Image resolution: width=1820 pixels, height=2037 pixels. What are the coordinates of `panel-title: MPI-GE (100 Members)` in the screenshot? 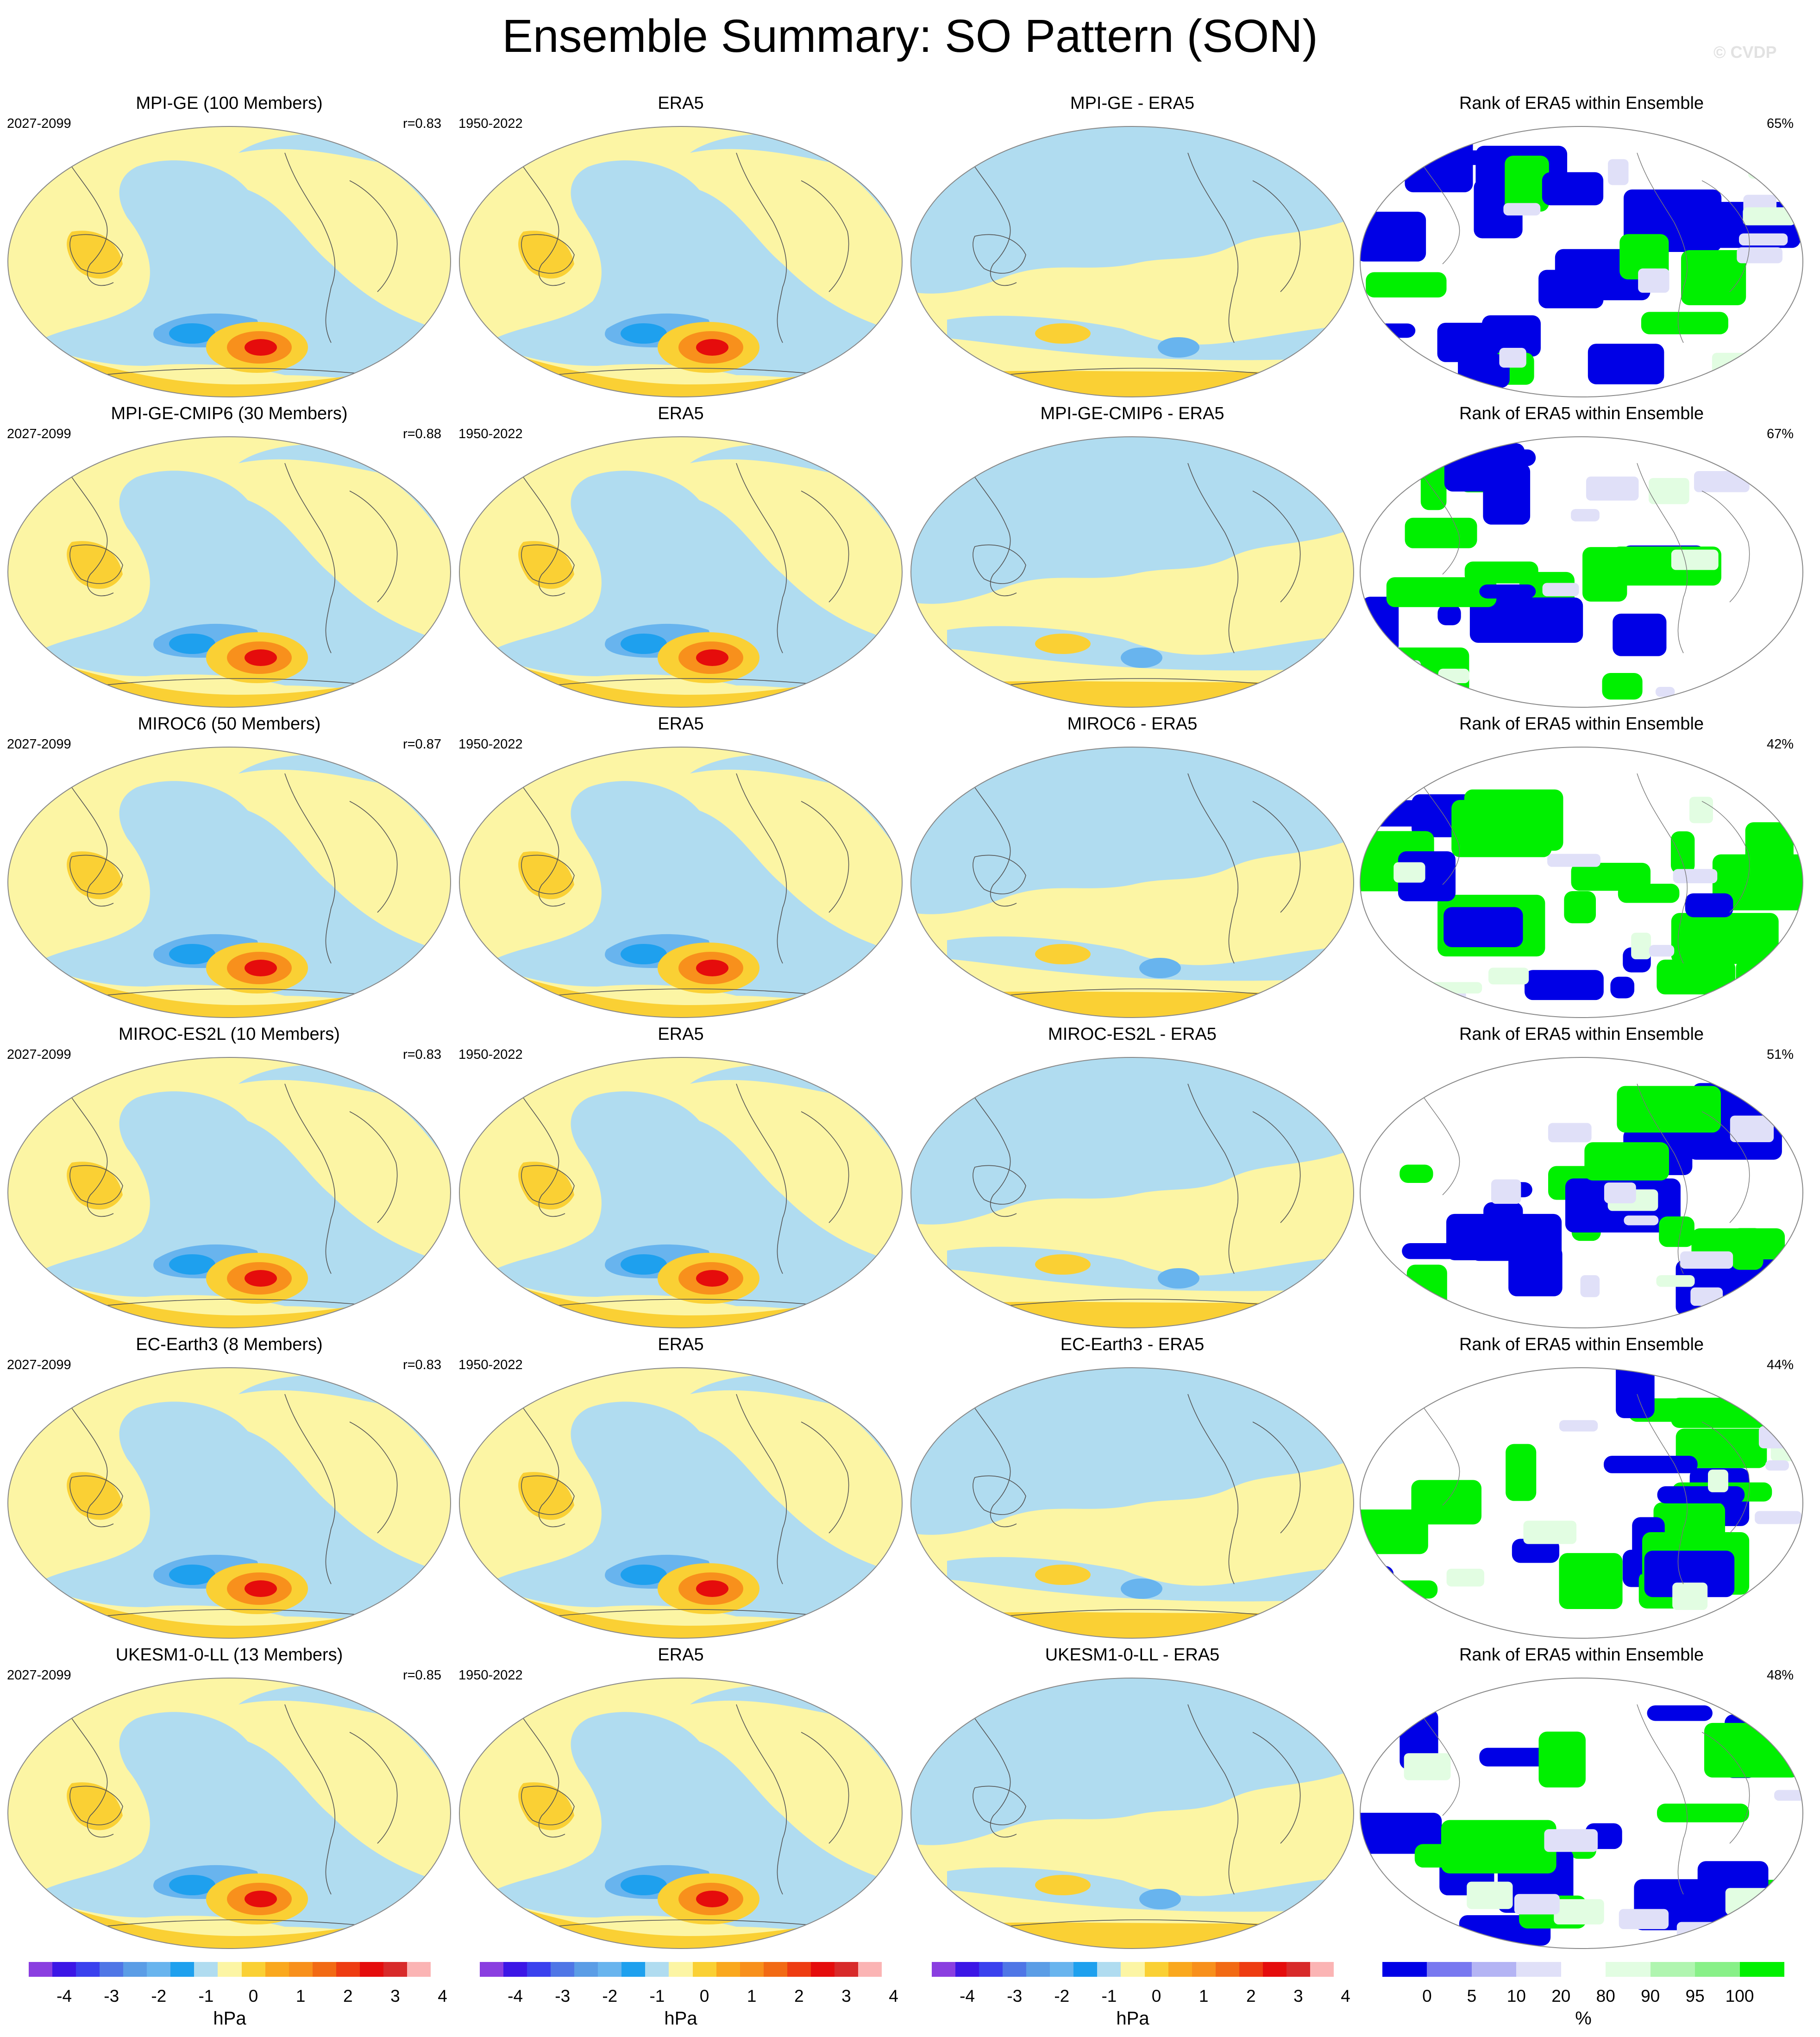 It's located at (229, 103).